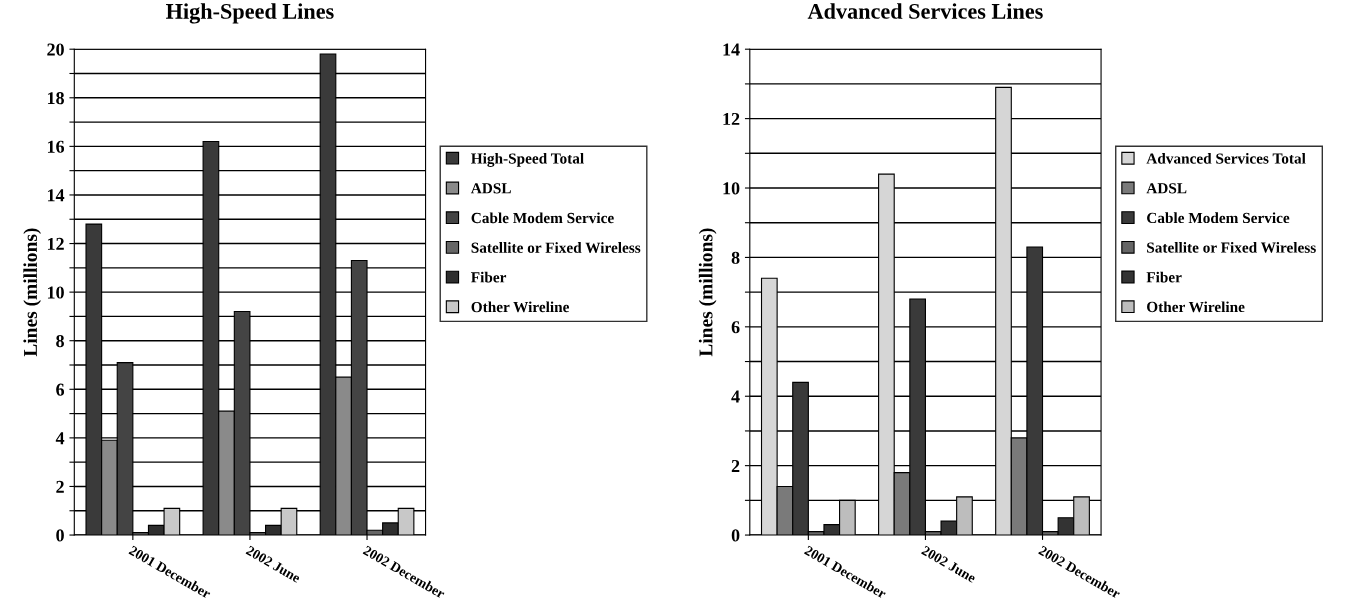  I want to click on y-tick-label: 16, so click(56, 146).